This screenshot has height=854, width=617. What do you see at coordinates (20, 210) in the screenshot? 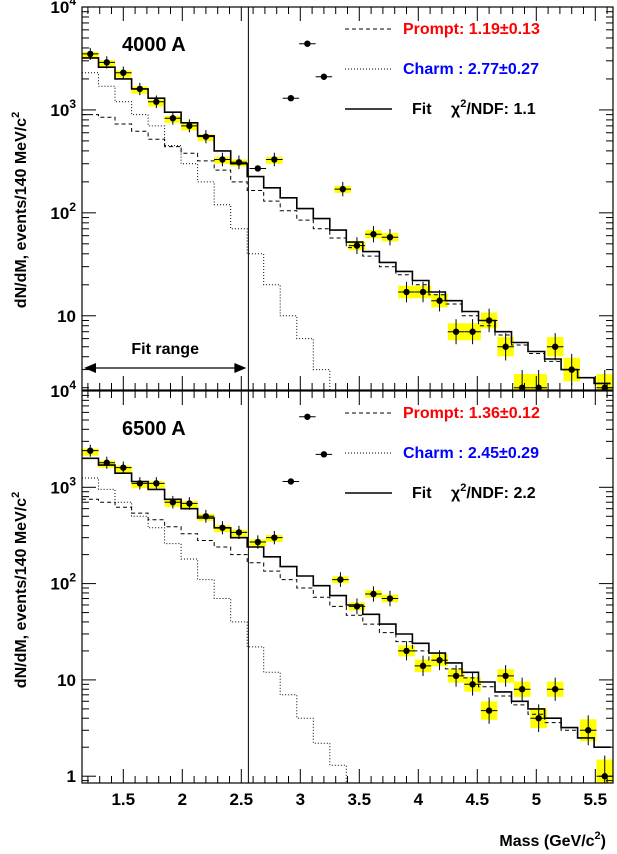
I see `y-axis-title-top: dN/dM, events/140 MeV/c2` at bounding box center [20, 210].